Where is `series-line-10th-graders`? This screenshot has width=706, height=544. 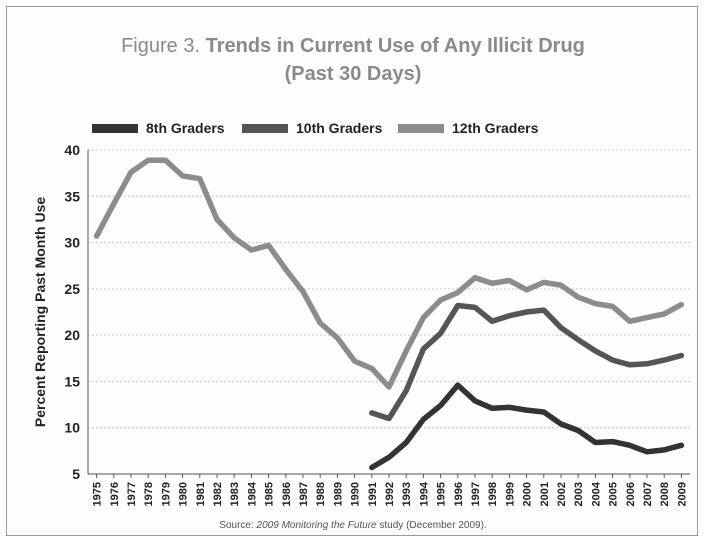 series-line-10th-graders is located at coordinates (527, 362).